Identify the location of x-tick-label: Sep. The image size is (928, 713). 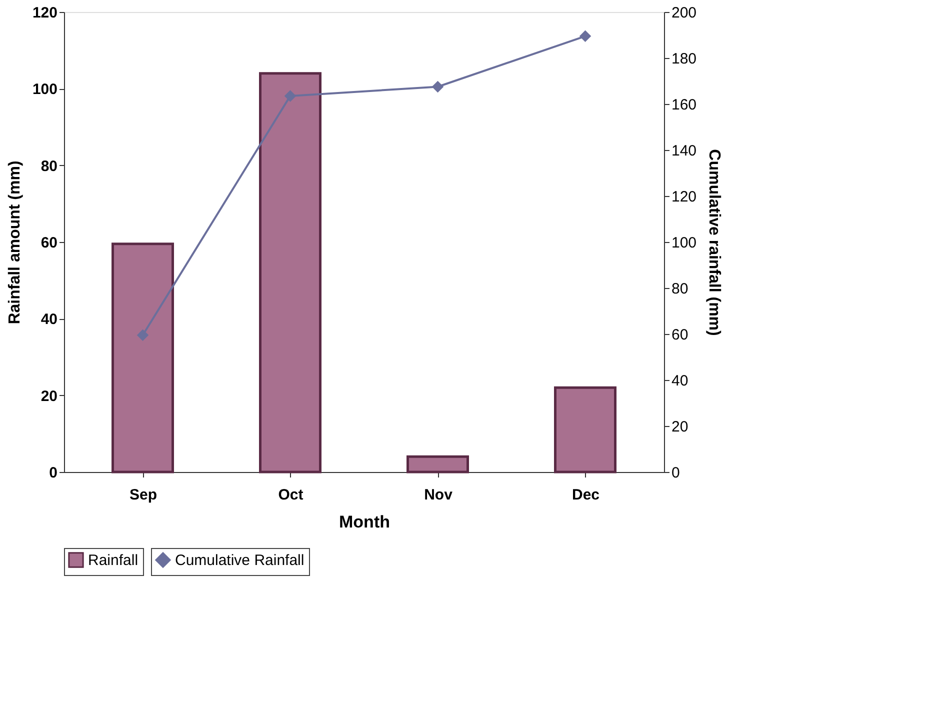
(143, 495).